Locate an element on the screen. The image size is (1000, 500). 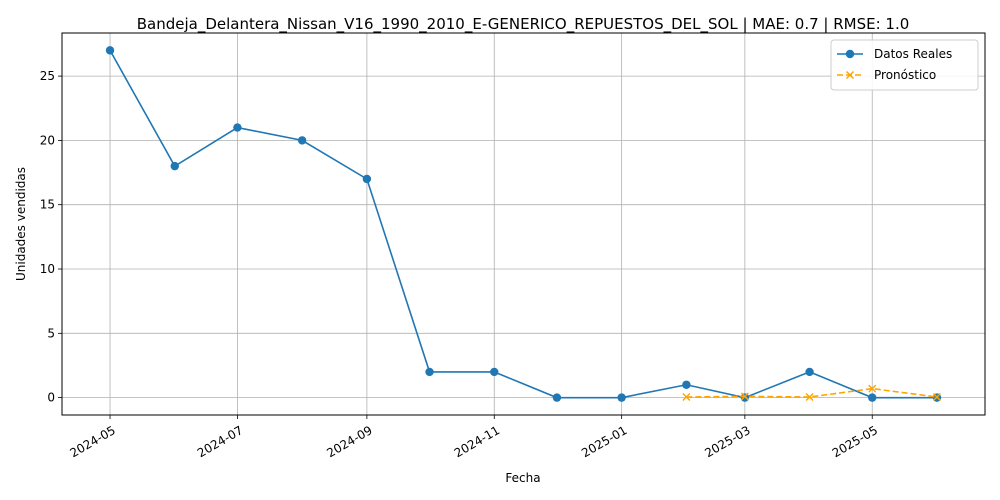
series-line is located at coordinates (812, 392).